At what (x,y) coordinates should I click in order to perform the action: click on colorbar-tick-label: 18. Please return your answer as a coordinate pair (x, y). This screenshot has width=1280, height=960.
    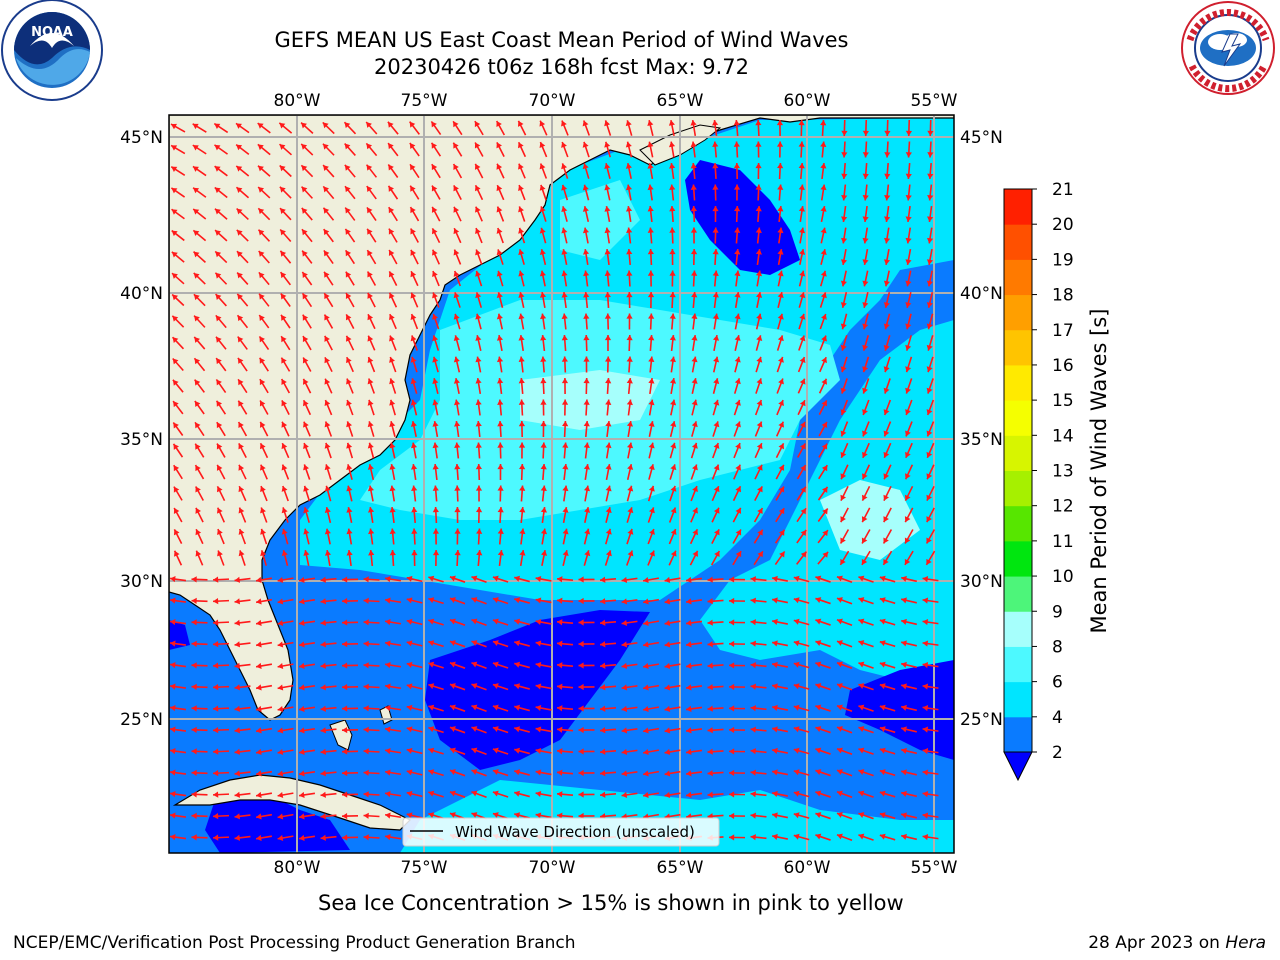
    Looking at the image, I should click on (1063, 296).